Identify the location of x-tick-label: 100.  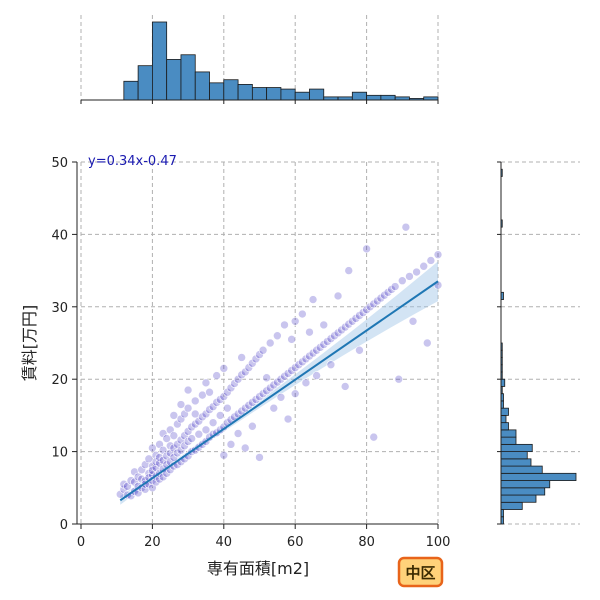
(438, 542).